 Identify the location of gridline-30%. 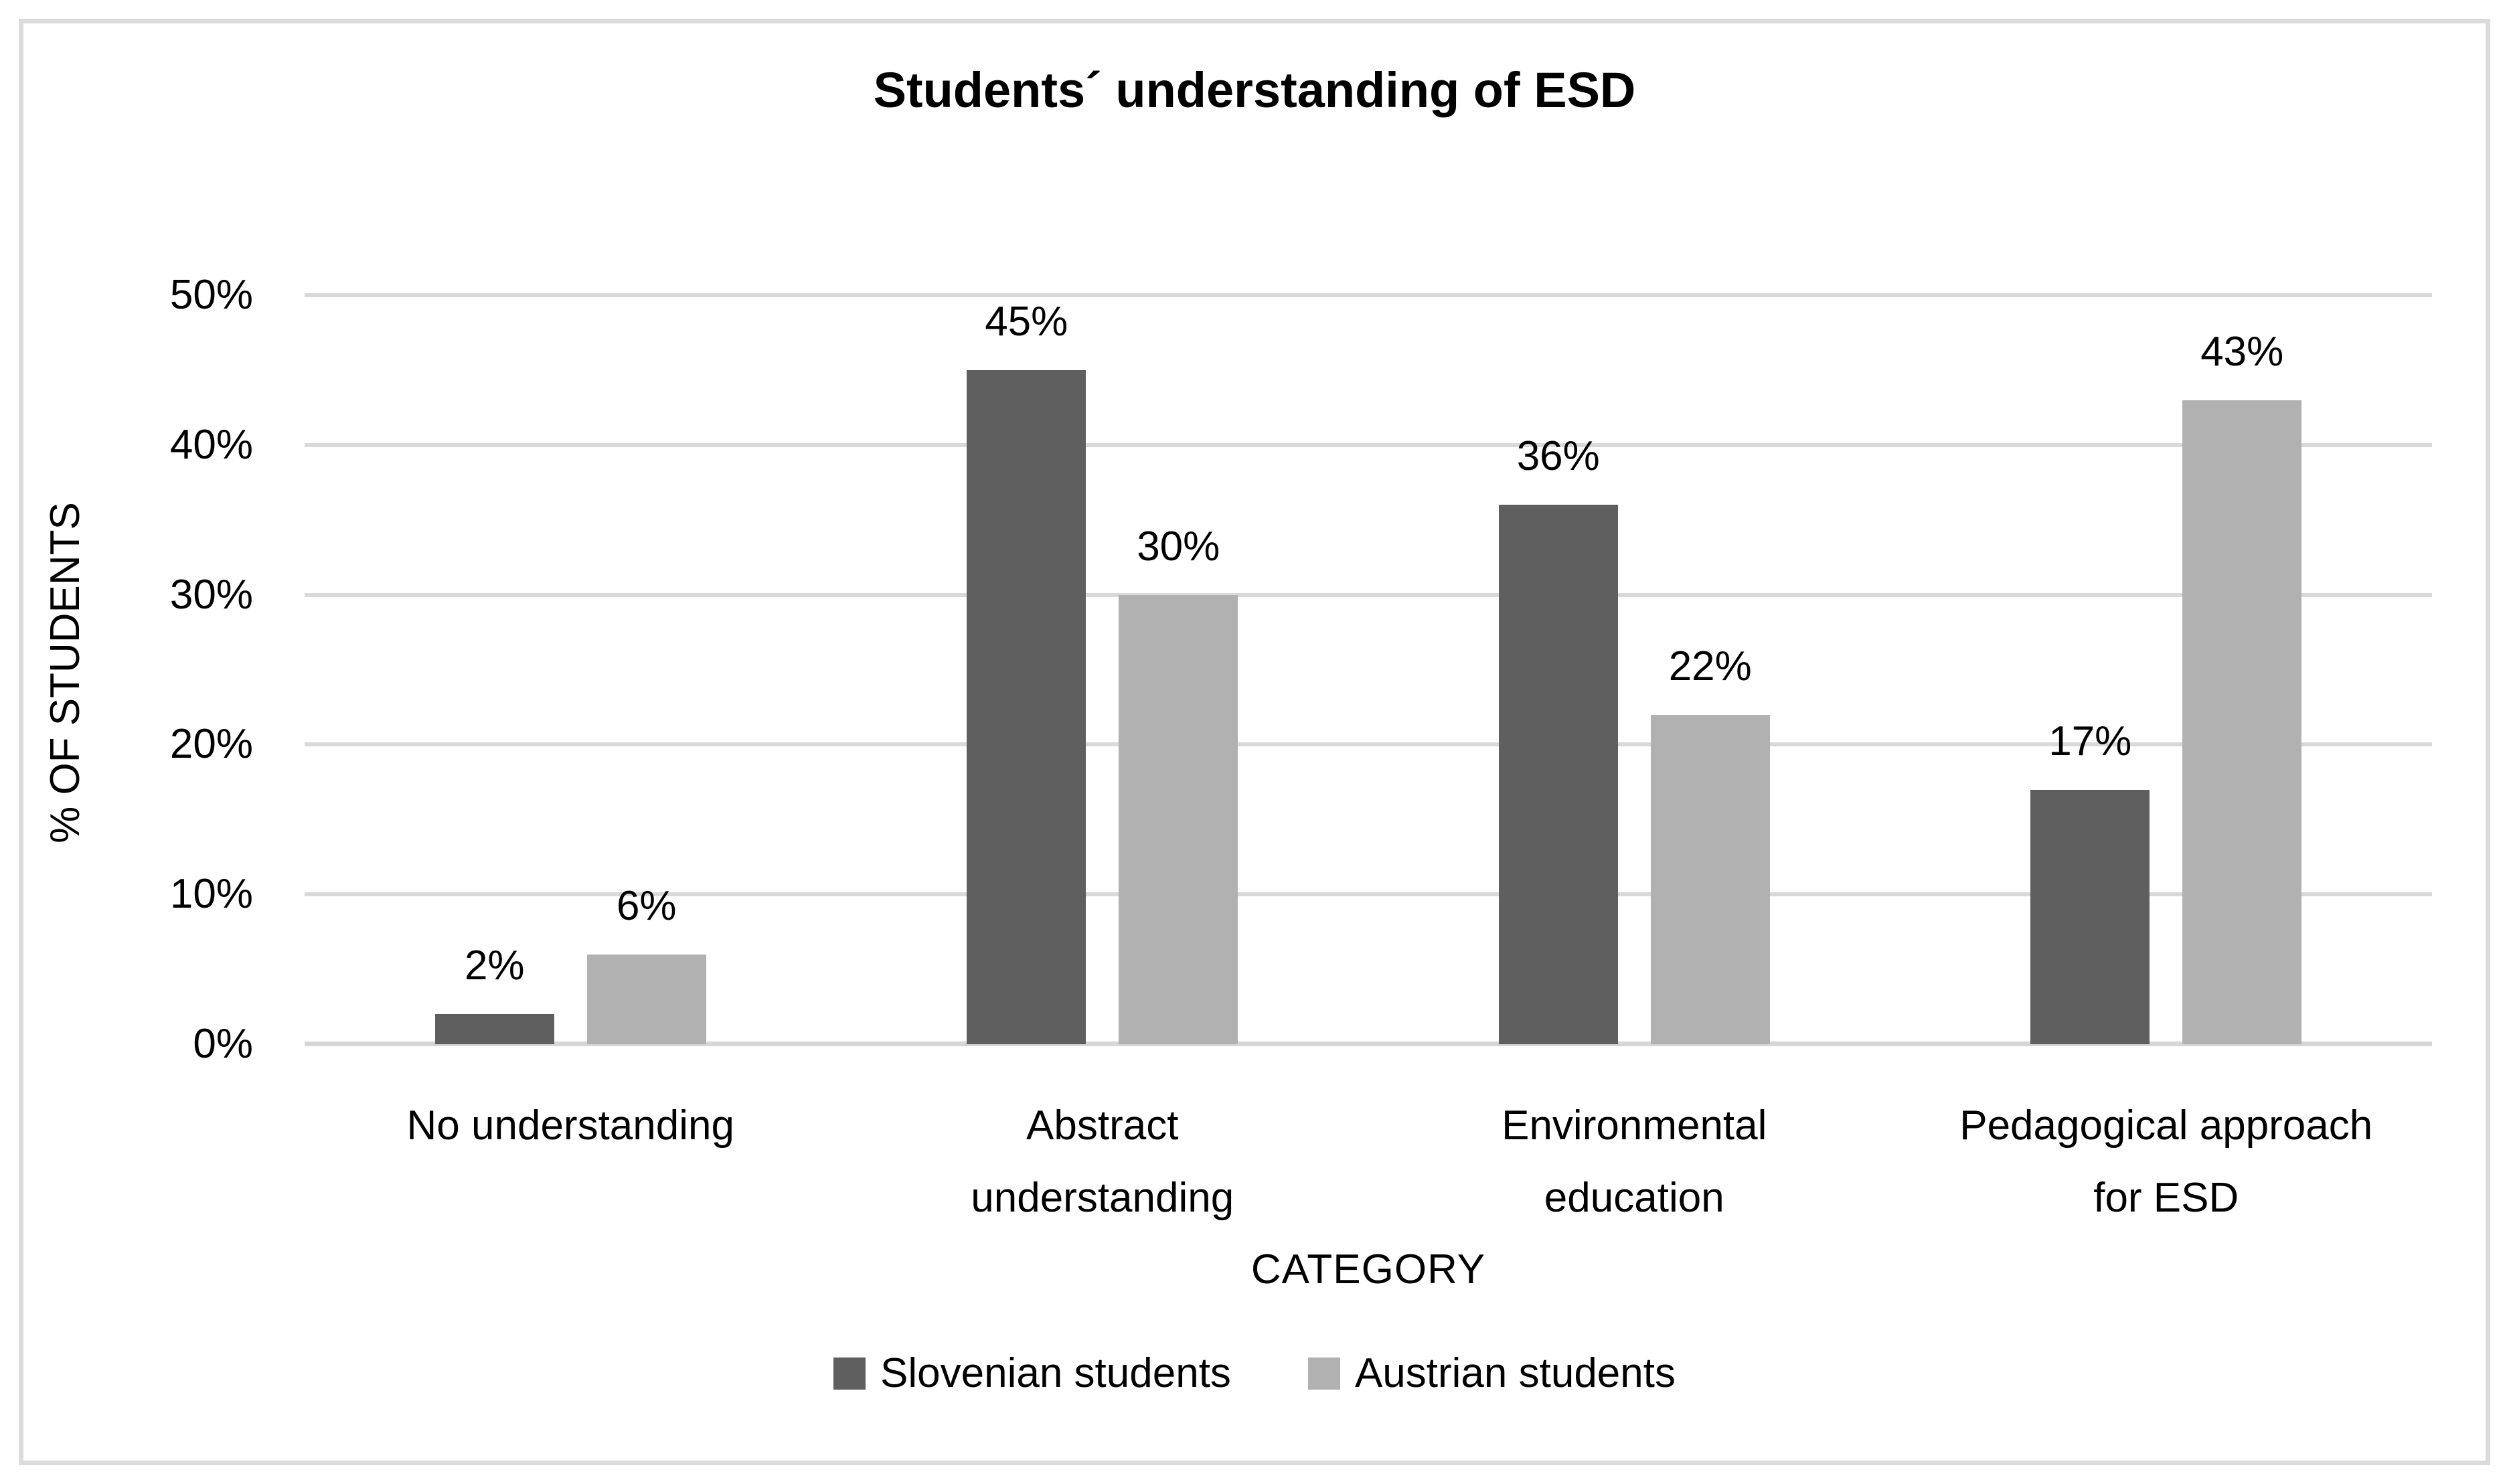
(1368, 595).